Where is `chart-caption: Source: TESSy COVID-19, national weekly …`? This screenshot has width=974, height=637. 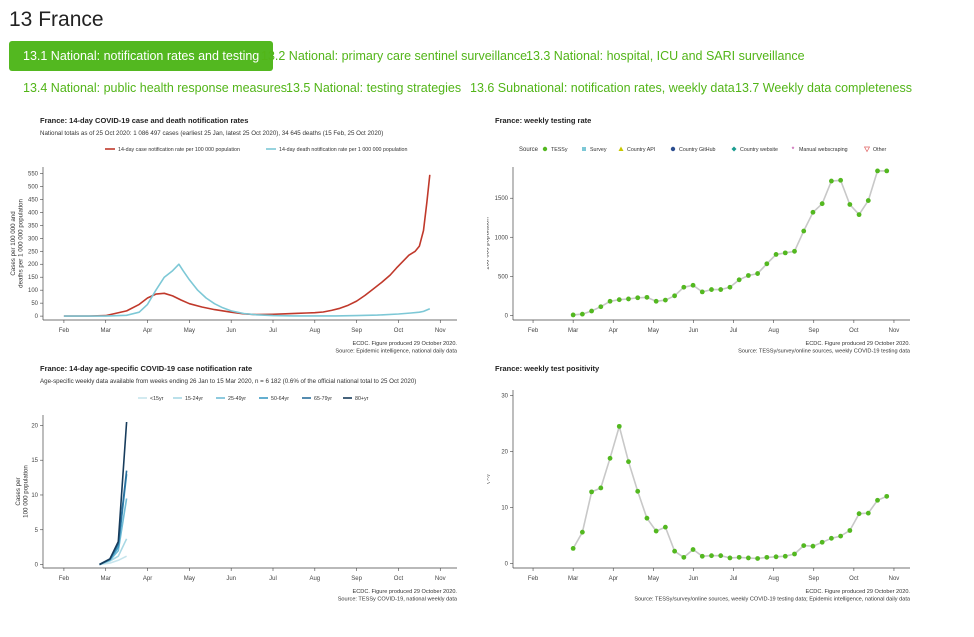
chart-caption: Source: TESSy COVID-19, national weekly … is located at coordinates (398, 600).